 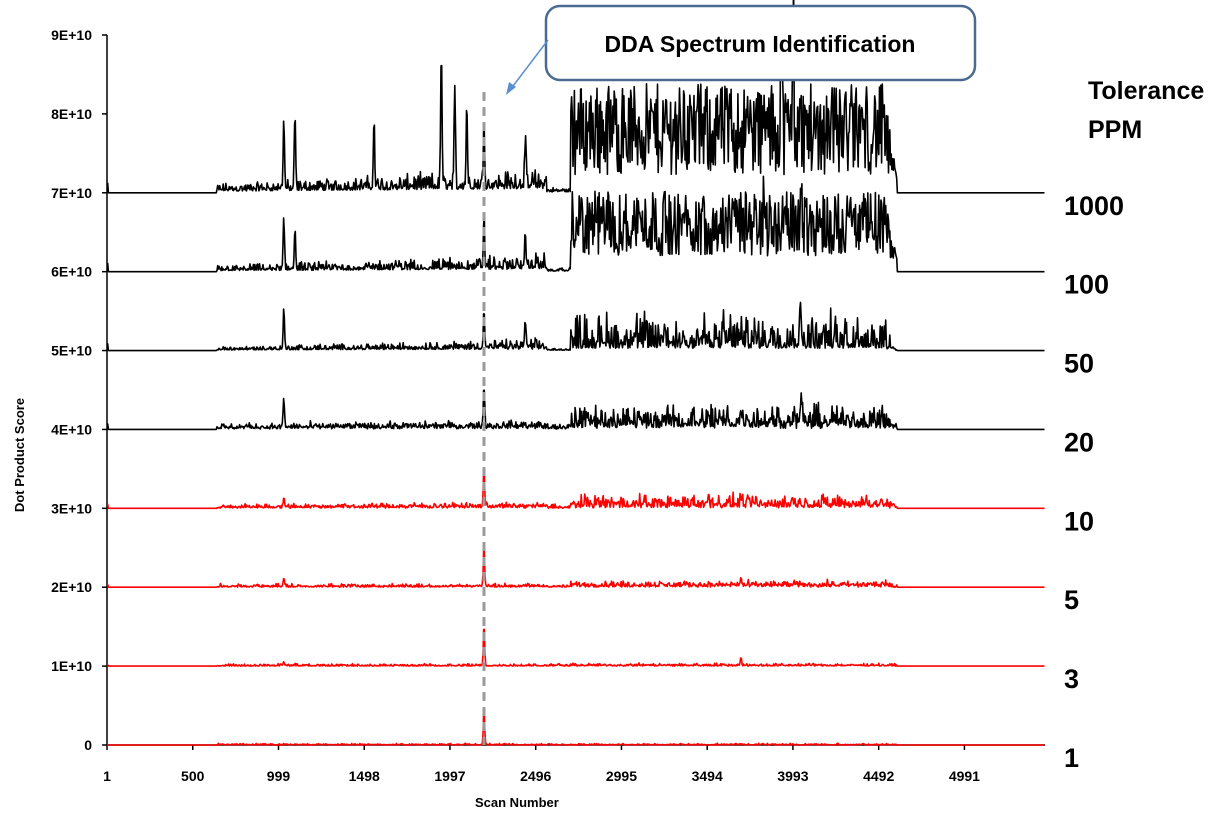 What do you see at coordinates (71, 35) in the screenshot?
I see `y-tick-label: 9E+10` at bounding box center [71, 35].